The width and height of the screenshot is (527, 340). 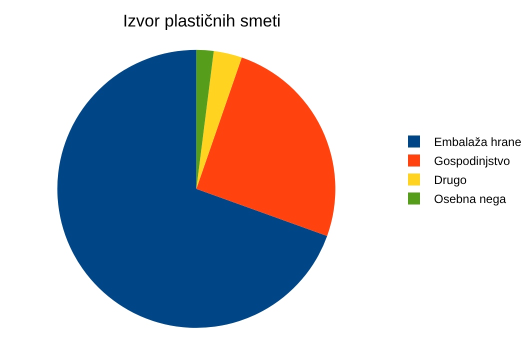 I want to click on legend-label: Gospodinjstvo, so click(x=472, y=161).